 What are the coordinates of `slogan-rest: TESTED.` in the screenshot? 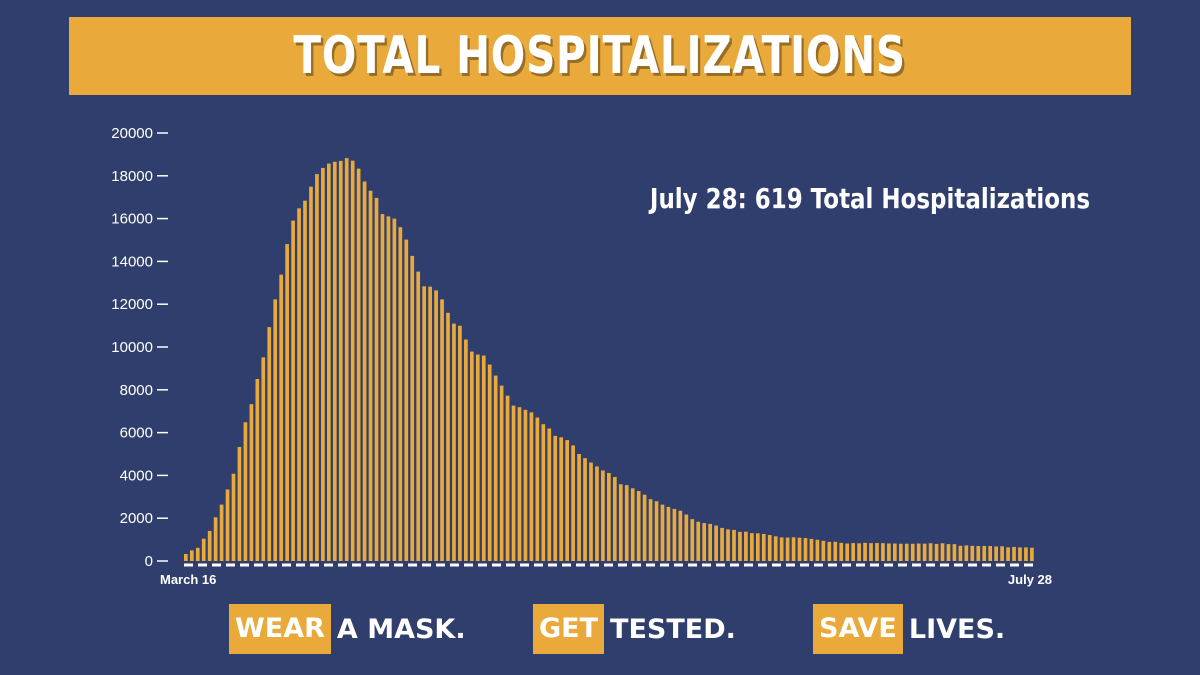 It's located at (673, 629).